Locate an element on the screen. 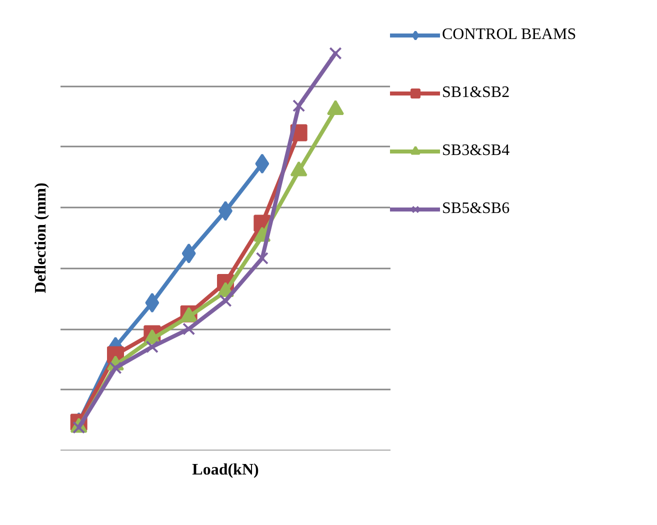 The width and height of the screenshot is (657, 525). x-axis-title: Load(kN) is located at coordinates (225, 470).